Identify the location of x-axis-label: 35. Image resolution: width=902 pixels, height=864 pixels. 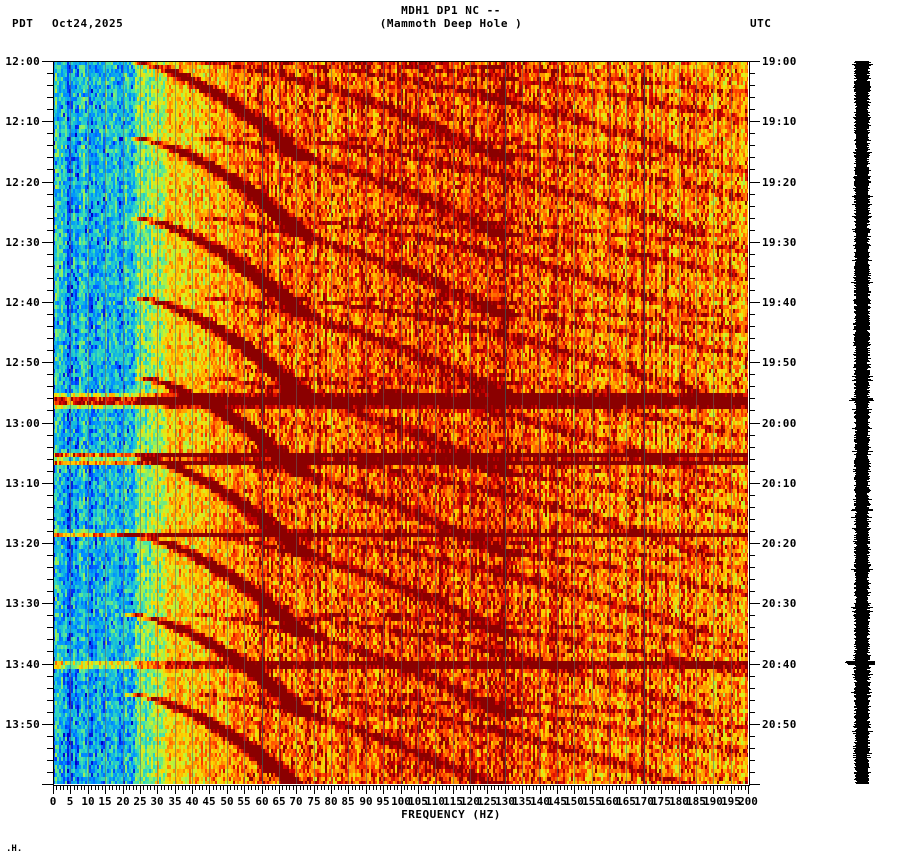
(175, 801).